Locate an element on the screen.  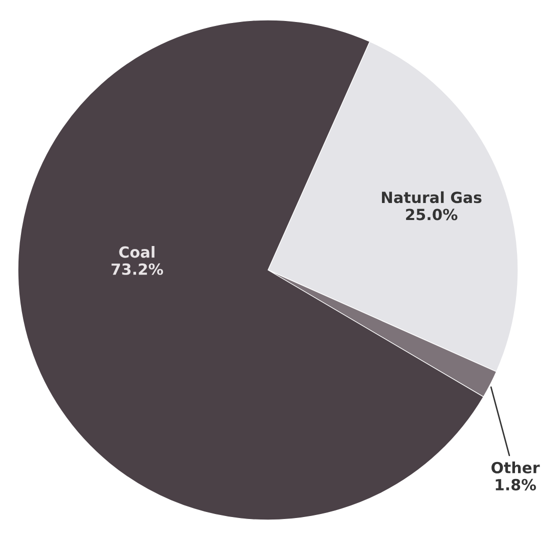
slice-label: Natural Gas is located at coordinates (432, 197).